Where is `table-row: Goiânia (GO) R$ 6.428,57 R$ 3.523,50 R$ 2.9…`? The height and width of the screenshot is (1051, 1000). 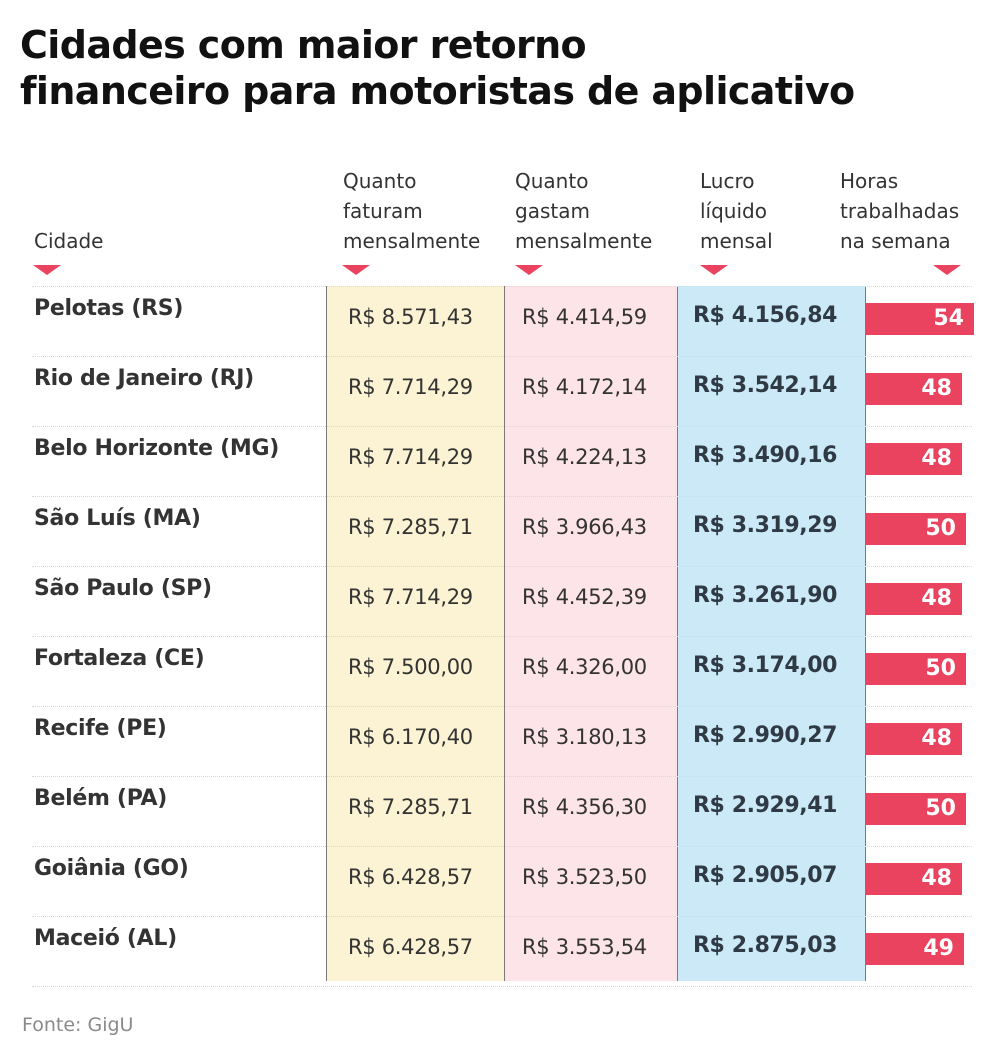 table-row: Goiânia (GO) R$ 6.428,57 R$ 3.523,50 R$ 2.9… is located at coordinates (502, 881).